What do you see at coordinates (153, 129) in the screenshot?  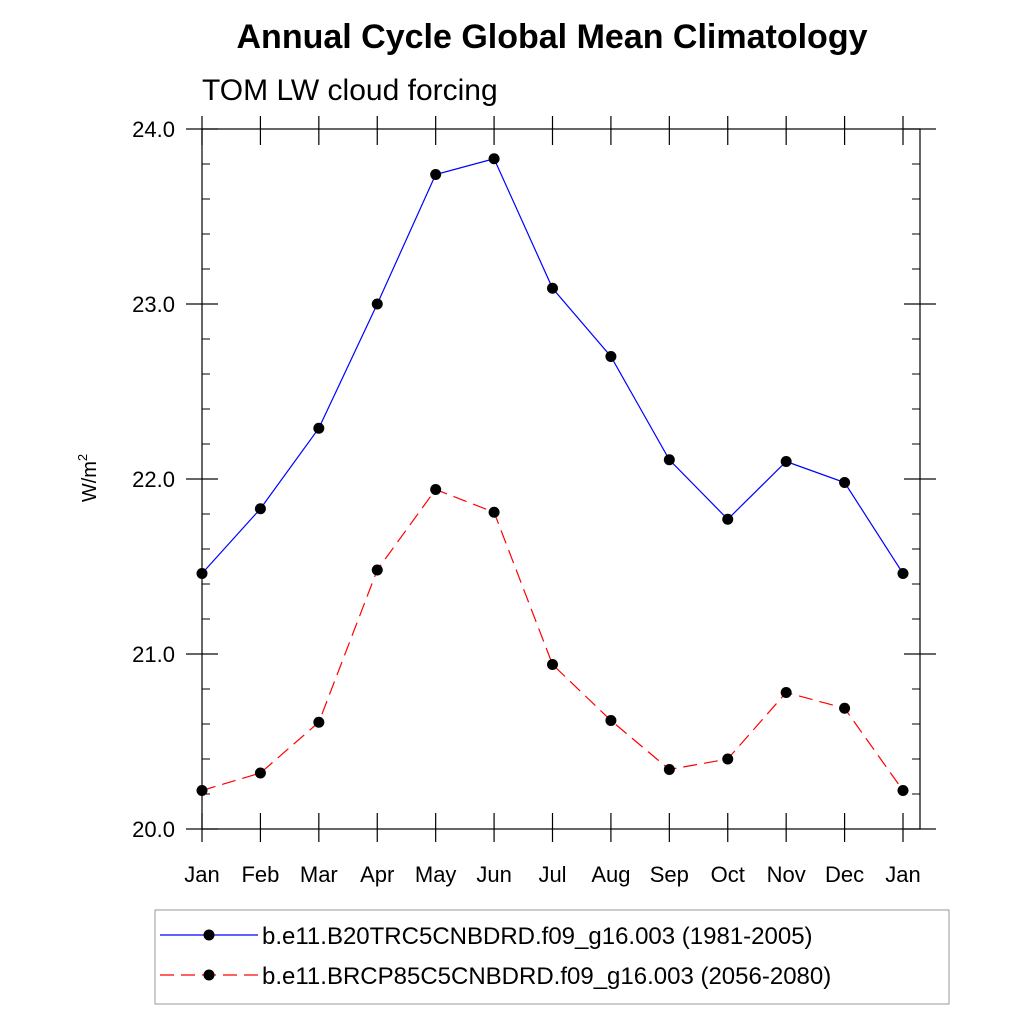 I see `y-tick-label: 24.0` at bounding box center [153, 129].